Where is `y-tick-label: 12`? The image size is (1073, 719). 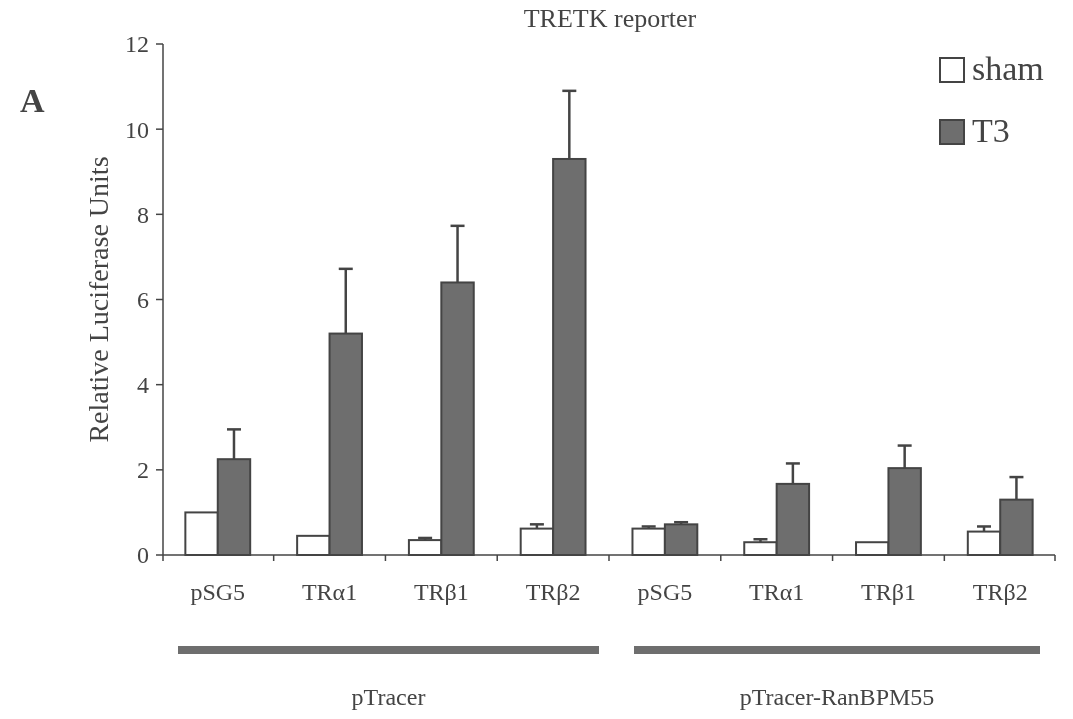 y-tick-label: 12 is located at coordinates (137, 44).